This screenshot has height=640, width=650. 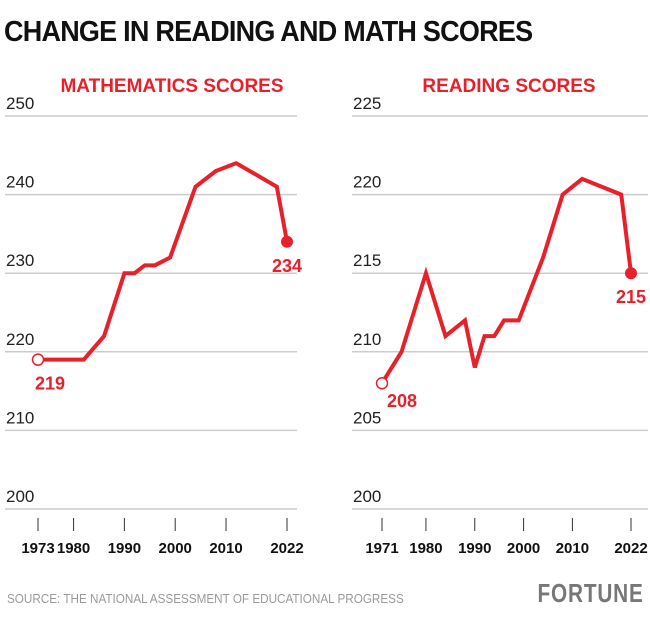 What do you see at coordinates (590, 593) in the screenshot?
I see `fortune-logo: FORTUNE` at bounding box center [590, 593].